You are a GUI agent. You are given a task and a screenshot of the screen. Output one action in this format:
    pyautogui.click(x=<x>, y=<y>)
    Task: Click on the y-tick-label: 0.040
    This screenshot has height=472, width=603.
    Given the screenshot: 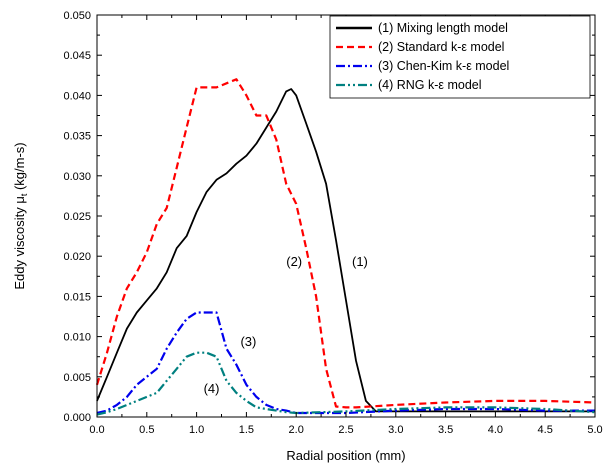 What is the action you would take?
    pyautogui.click(x=77, y=96)
    